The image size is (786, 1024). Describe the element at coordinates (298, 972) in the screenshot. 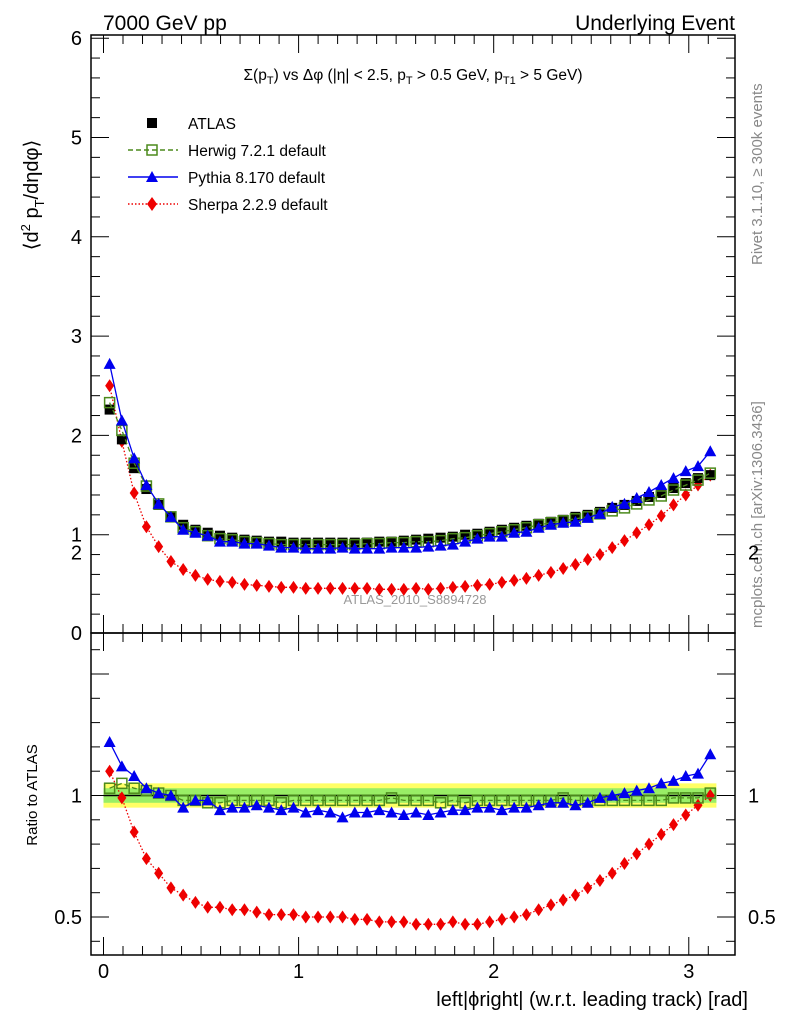

I see `x-tick-label: 1` at that location.